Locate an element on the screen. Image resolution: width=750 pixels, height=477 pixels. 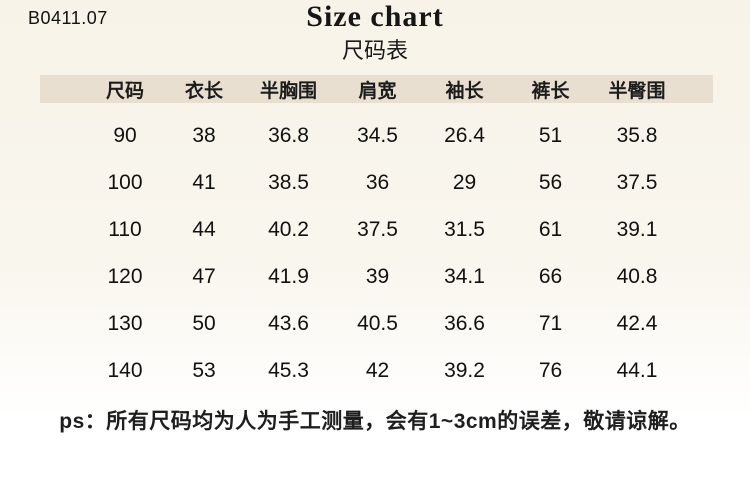
measurement-cell: 43.6 is located at coordinates (288, 323).